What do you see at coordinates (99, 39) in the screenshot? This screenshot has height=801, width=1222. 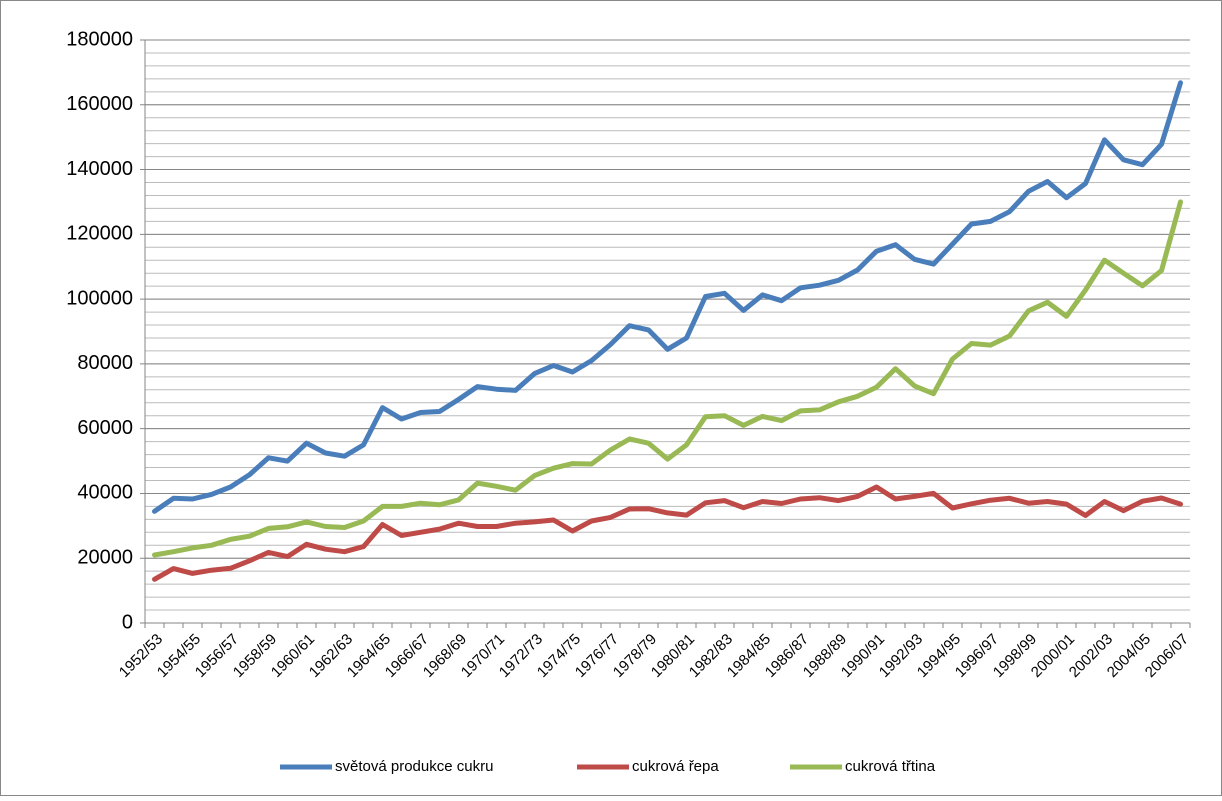 I see `y-tick-label: 180000` at bounding box center [99, 39].